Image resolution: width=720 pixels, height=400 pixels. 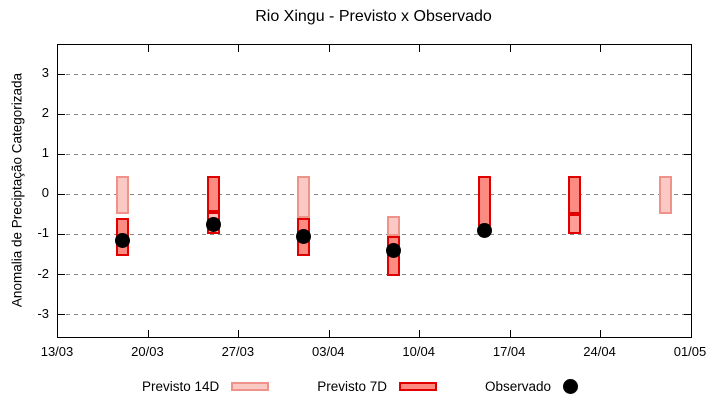 I want to click on legend-item: Observado, so click(x=532, y=386).